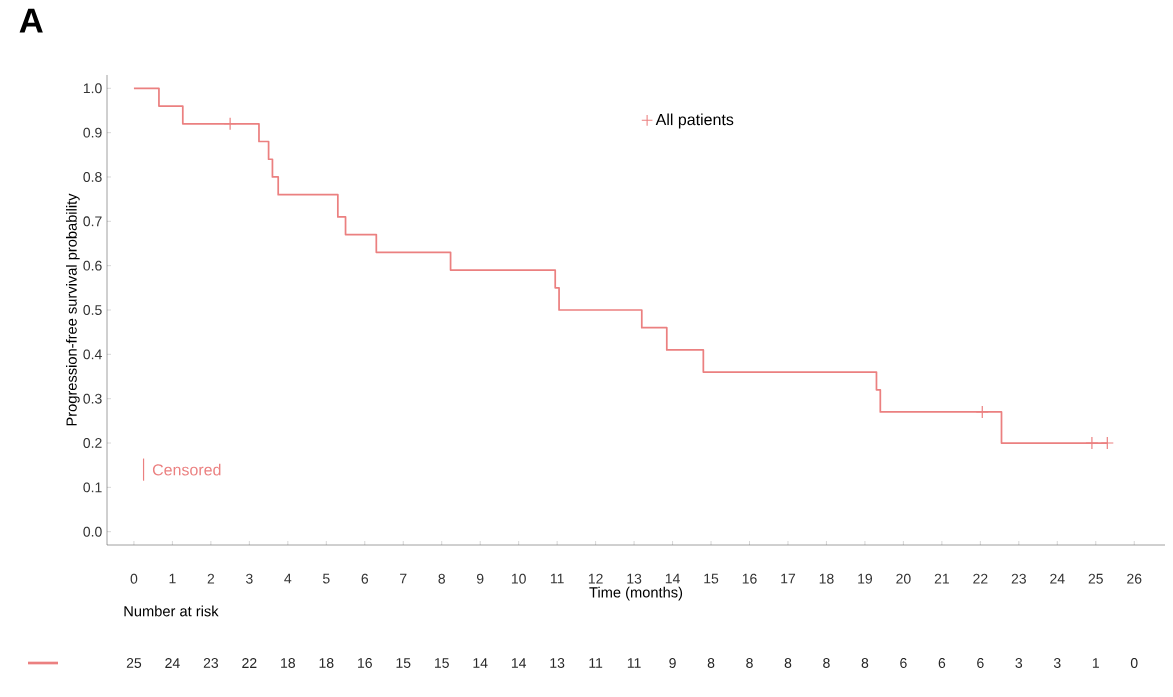 The height and width of the screenshot is (697, 1173). I want to click on text: 1, so click(1095, 663).